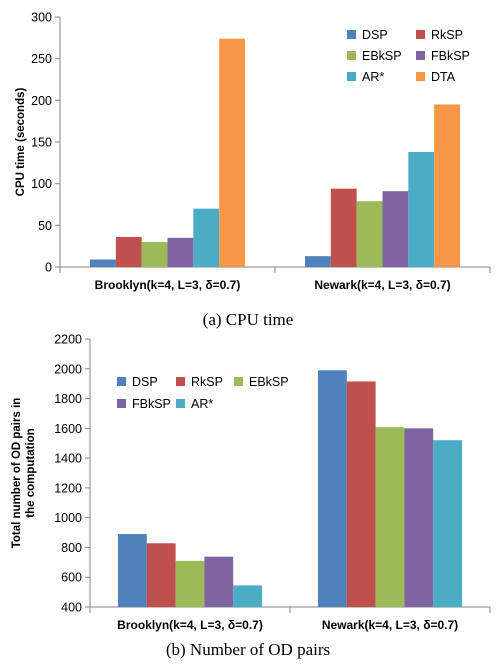 The width and height of the screenshot is (496, 668). Describe the element at coordinates (41, 59) in the screenshot. I see `y-tick-label: 250` at that location.